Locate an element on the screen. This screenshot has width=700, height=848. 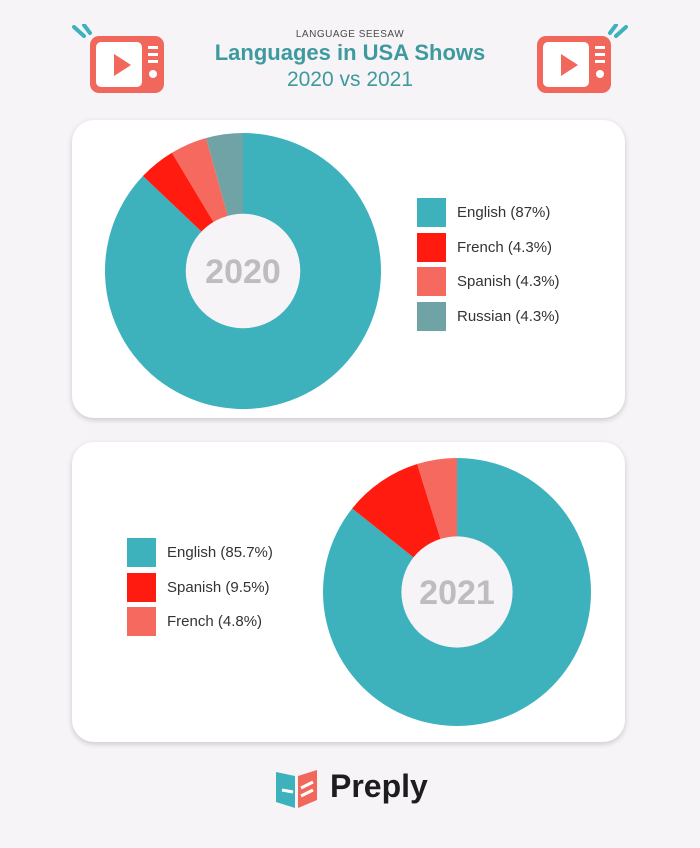
legend-item-english: English (85.7%) is located at coordinates (227, 553).